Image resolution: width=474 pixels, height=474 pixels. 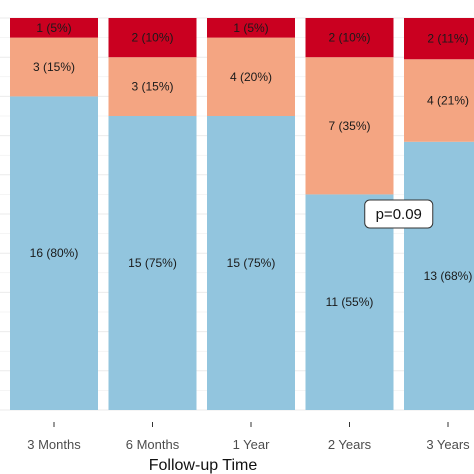 I want to click on x-axis-title: Follow-up Time, so click(x=203, y=465).